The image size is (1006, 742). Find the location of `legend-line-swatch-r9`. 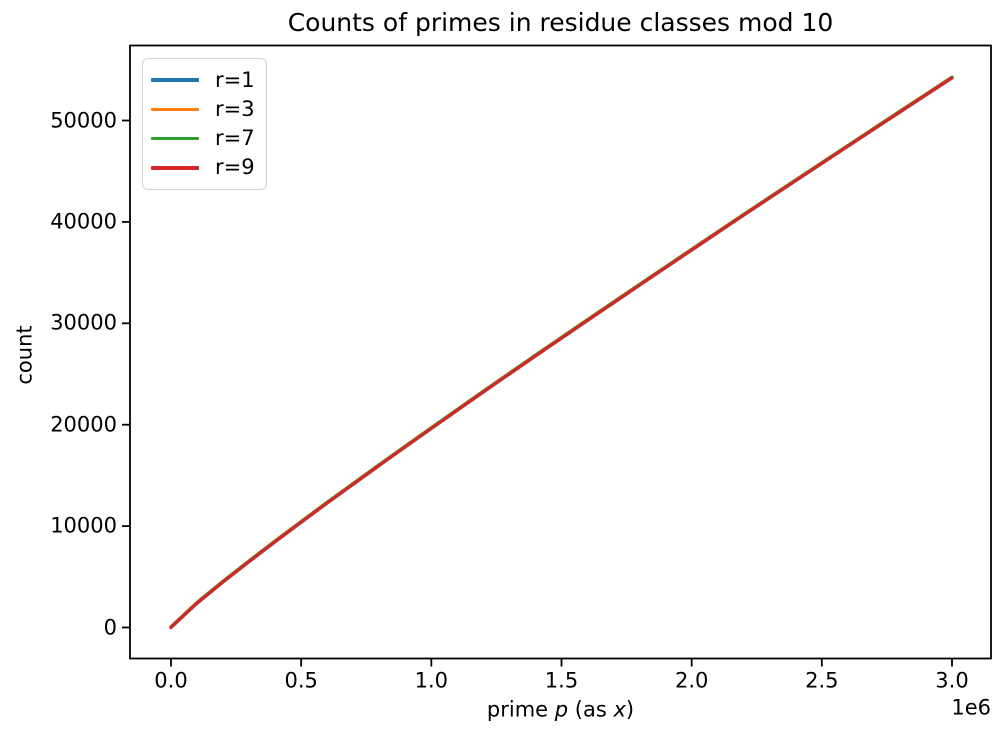

legend-line-swatch-r9 is located at coordinates (175, 168).